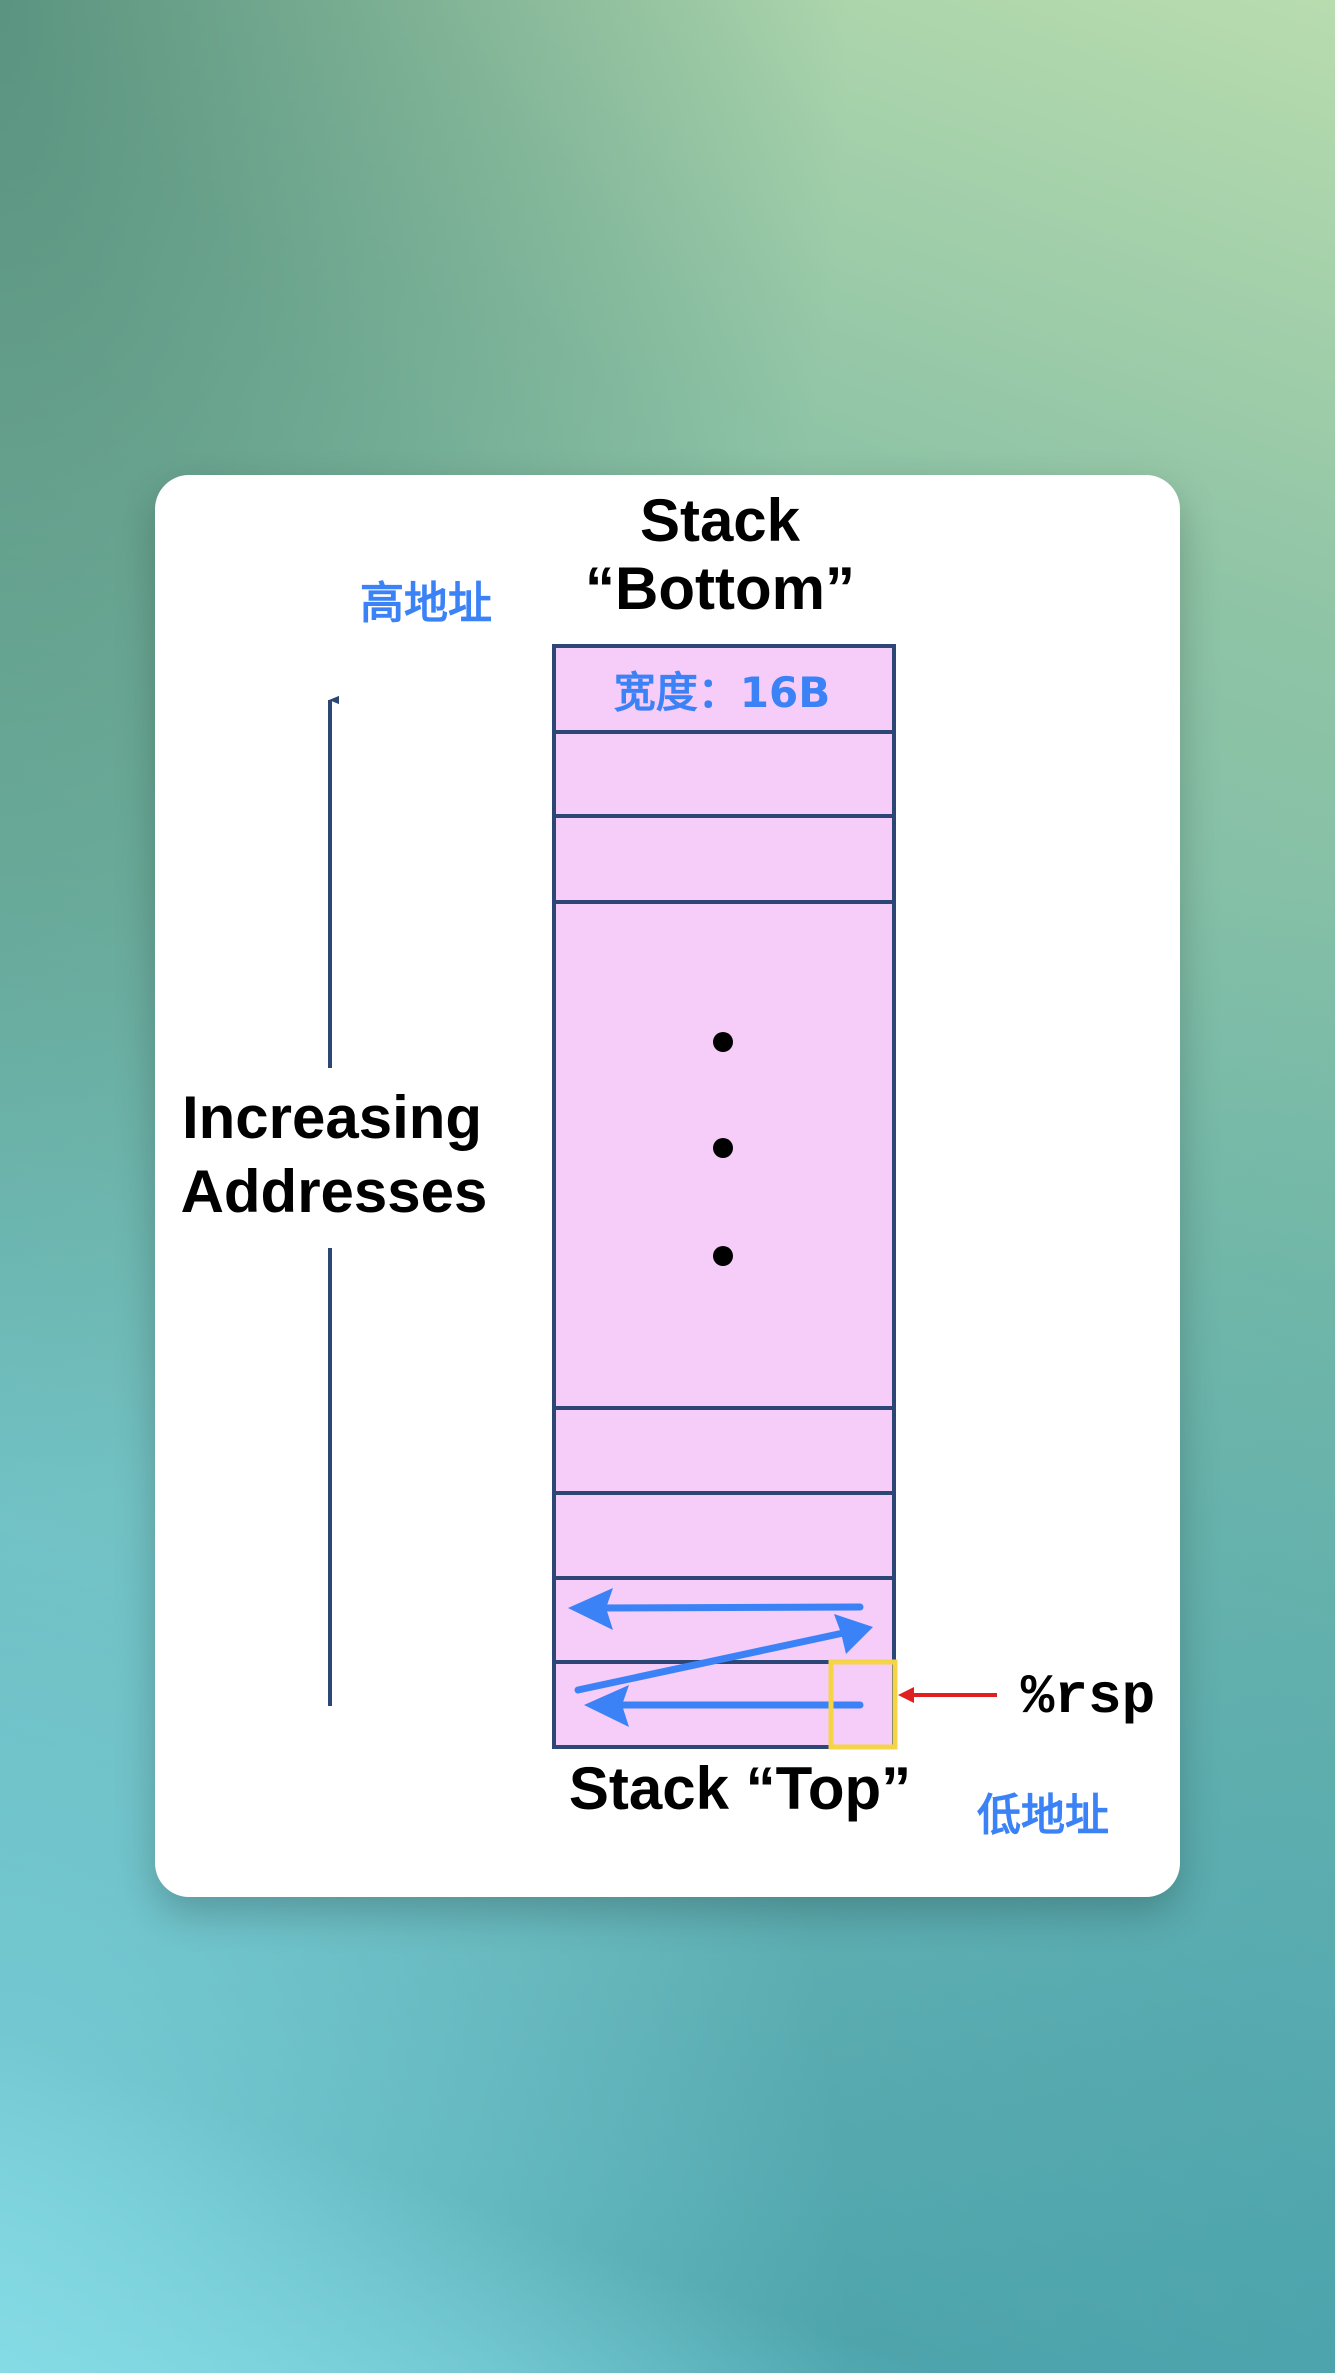  Describe the element at coordinates (1088, 1697) in the screenshot. I see `rsp-register-label: %rsp` at that location.